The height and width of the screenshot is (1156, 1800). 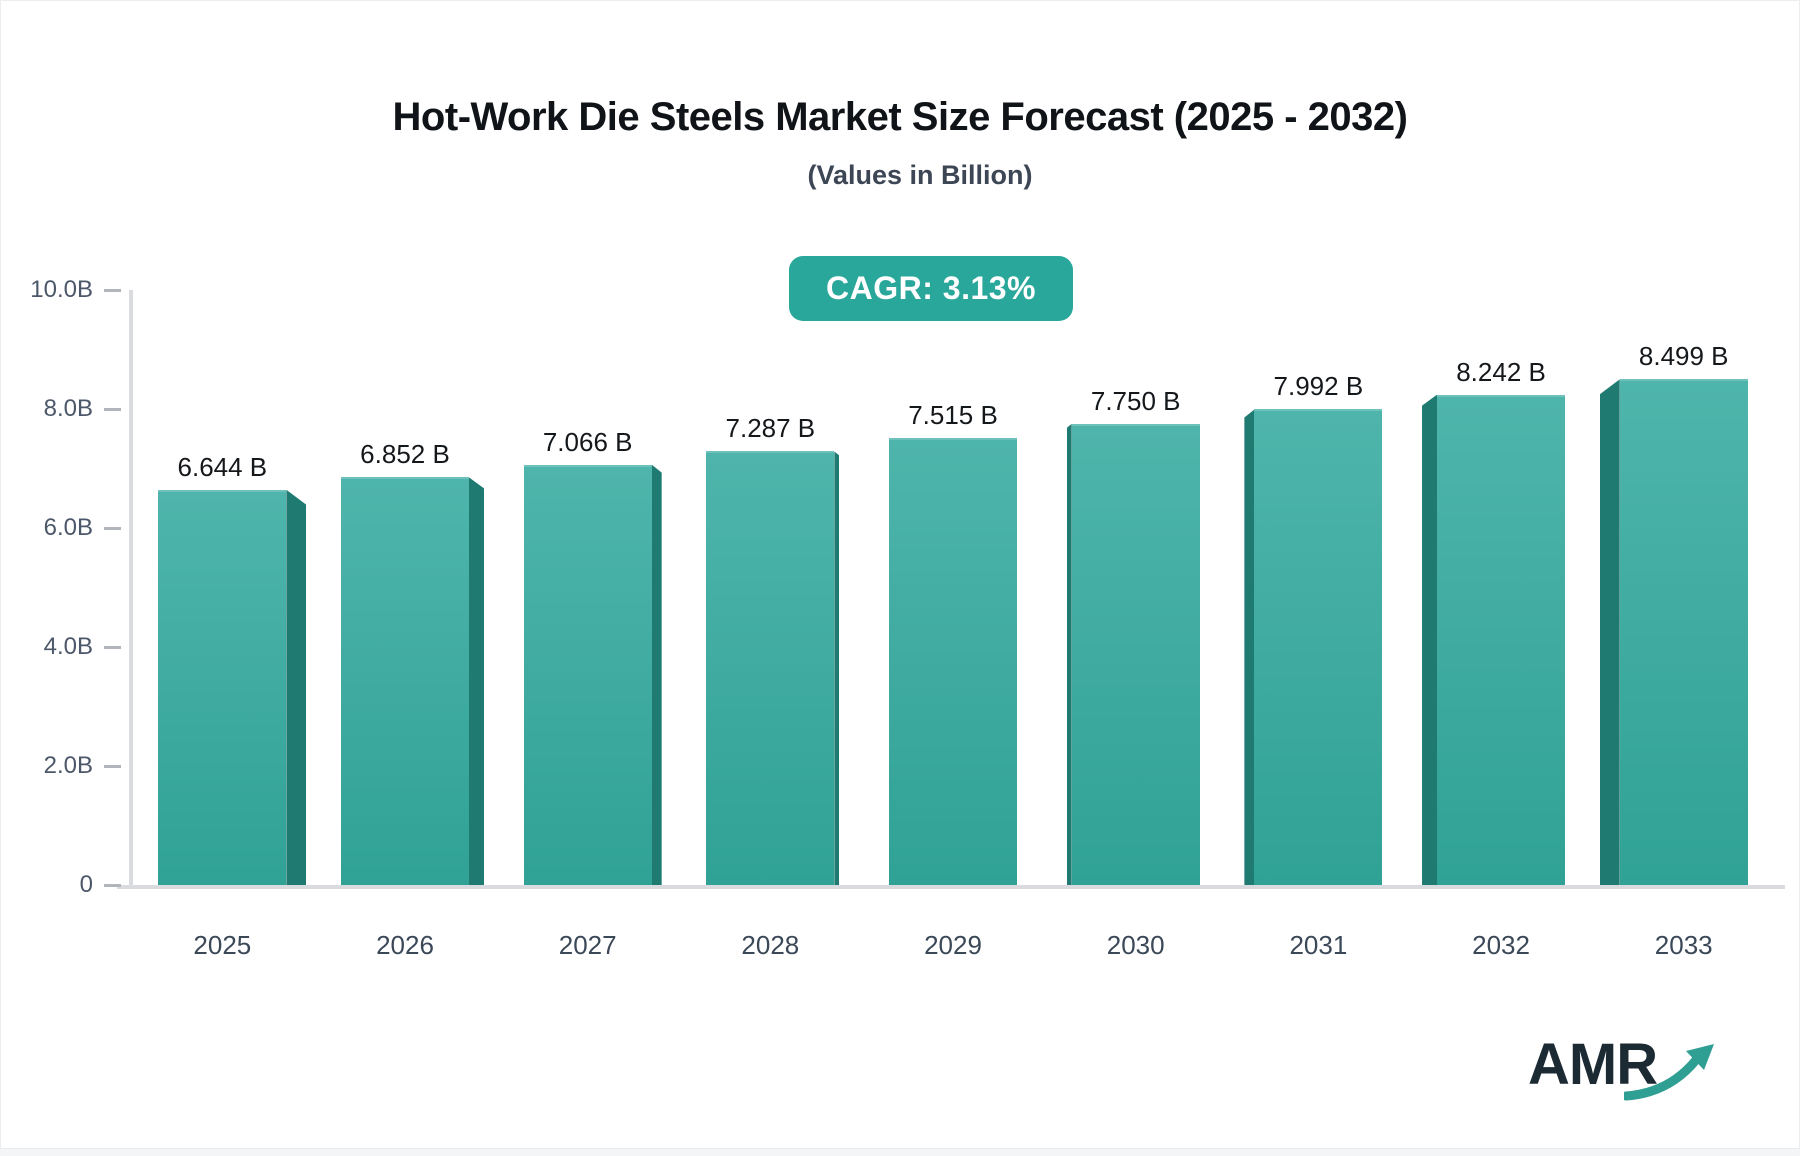 I want to click on bar-value-label: 7.750 B, so click(x=1135, y=400).